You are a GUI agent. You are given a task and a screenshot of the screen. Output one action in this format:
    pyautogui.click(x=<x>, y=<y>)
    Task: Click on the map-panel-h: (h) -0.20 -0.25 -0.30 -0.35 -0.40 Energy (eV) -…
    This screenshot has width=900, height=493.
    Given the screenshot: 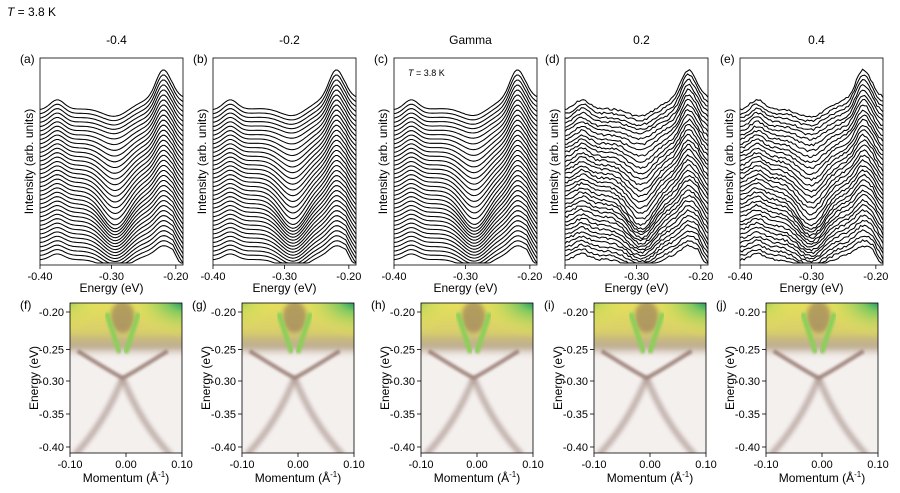 What is the action you would take?
    pyautogui.click(x=457, y=391)
    